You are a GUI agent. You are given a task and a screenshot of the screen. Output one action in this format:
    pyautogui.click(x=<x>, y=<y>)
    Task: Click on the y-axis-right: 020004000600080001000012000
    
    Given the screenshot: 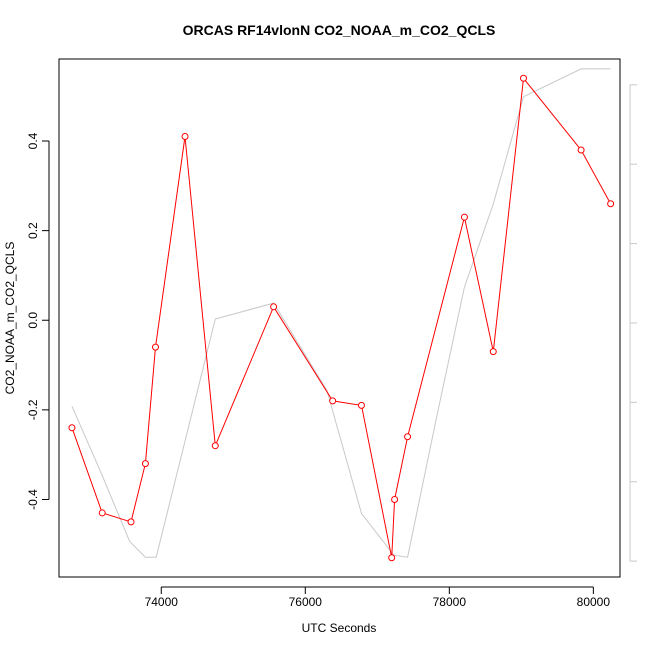 What is the action you would take?
    pyautogui.click(x=639, y=316)
    